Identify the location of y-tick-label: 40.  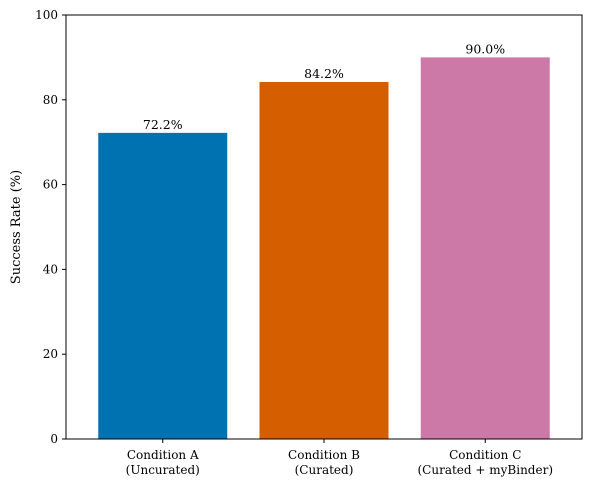
(50, 269).